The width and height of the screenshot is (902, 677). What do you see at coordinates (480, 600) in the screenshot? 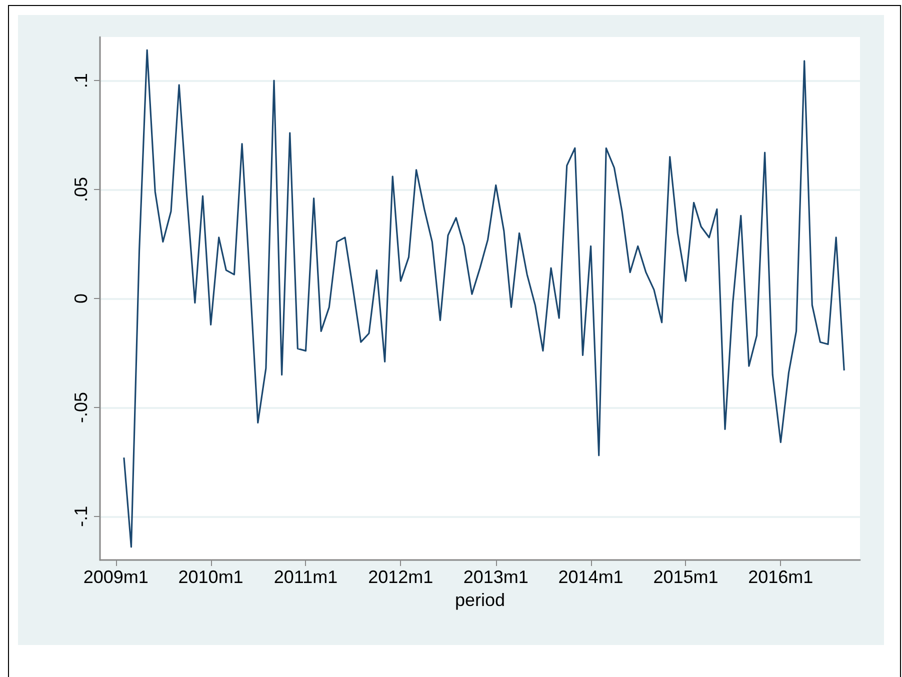
I see `x-axis-title: period` at bounding box center [480, 600].